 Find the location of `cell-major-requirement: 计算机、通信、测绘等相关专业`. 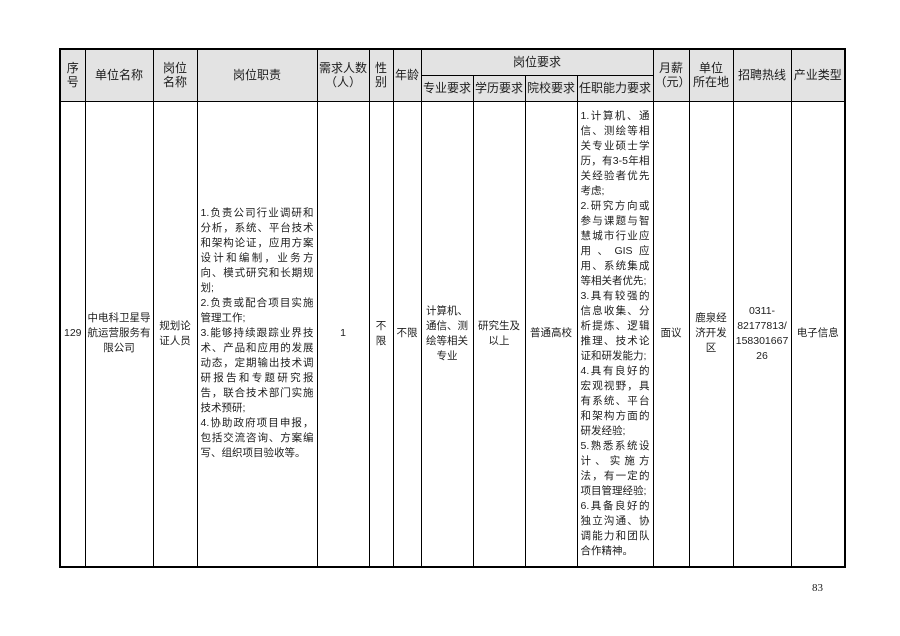

cell-major-requirement: 计算机、通信、测绘等相关专业 is located at coordinates (447, 334).